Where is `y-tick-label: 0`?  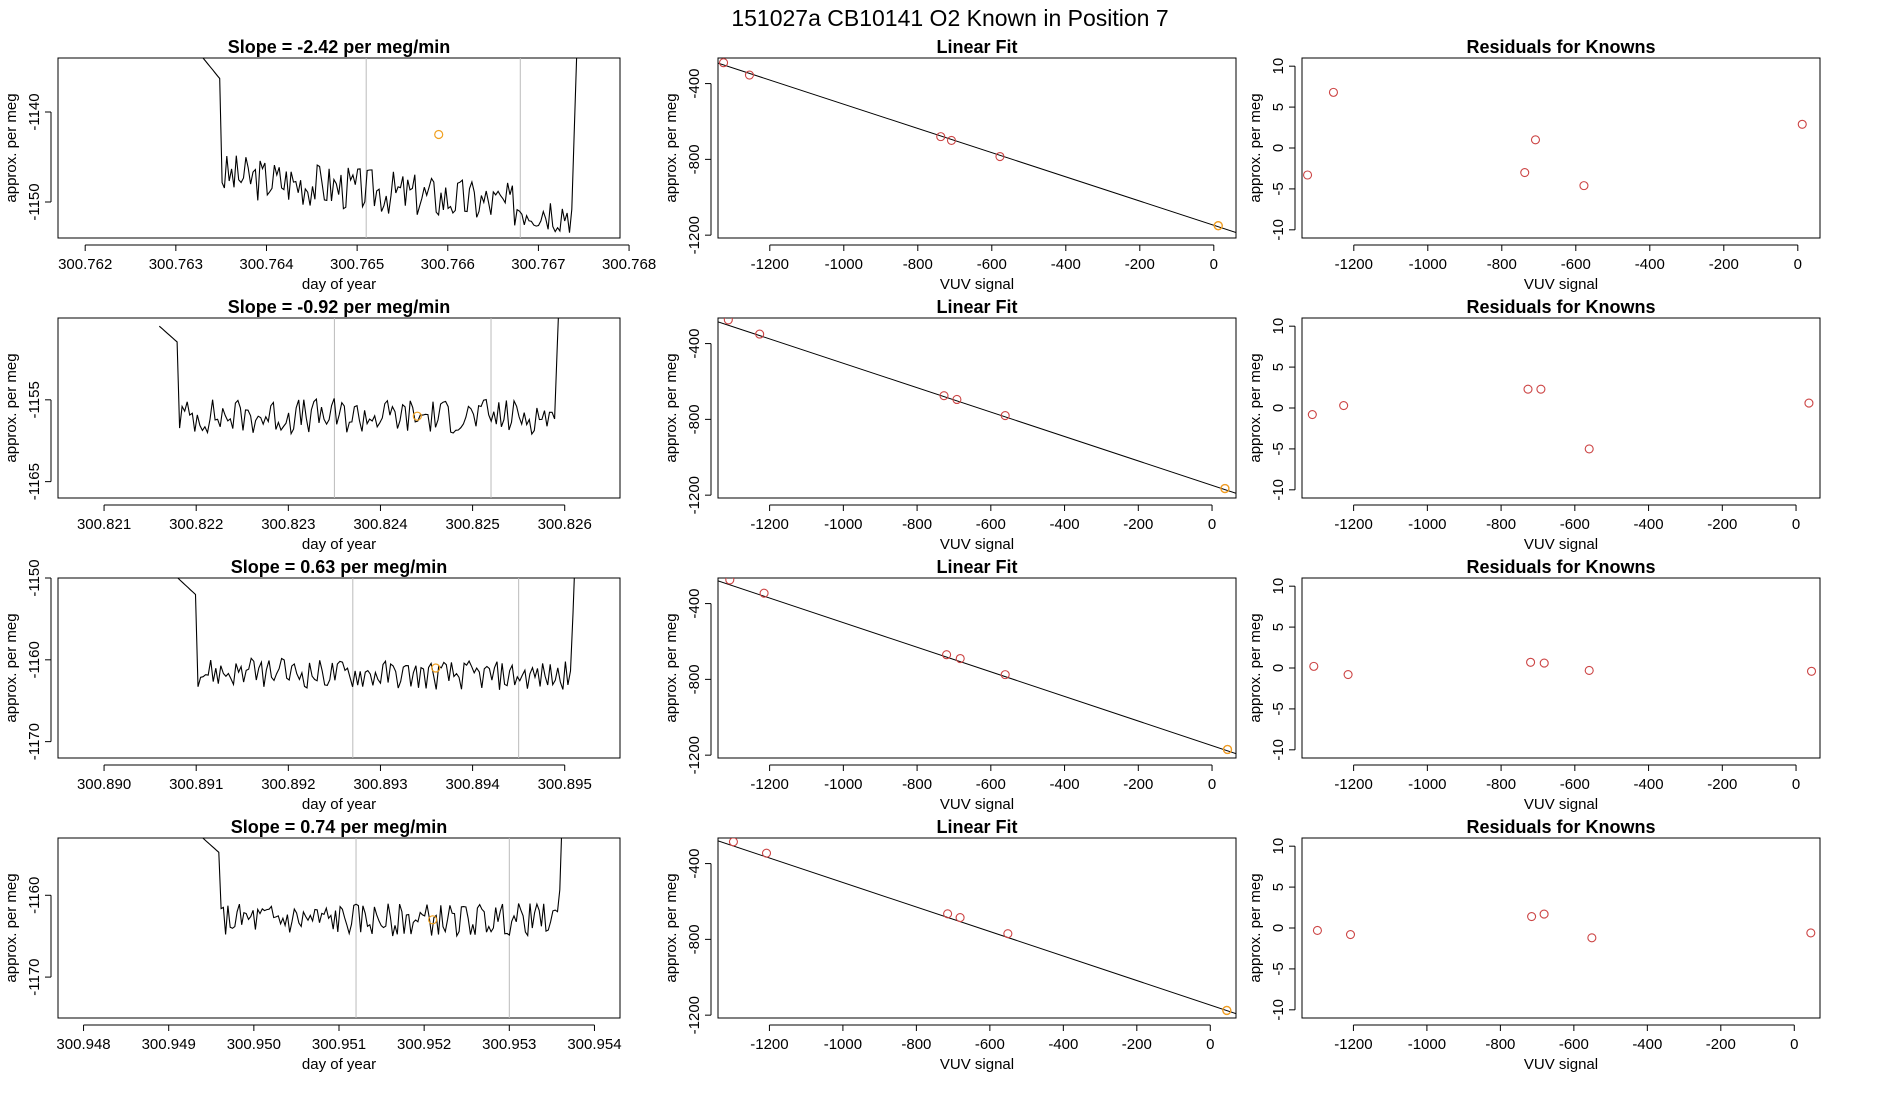
y-tick-label: 0 is located at coordinates (1278, 928).